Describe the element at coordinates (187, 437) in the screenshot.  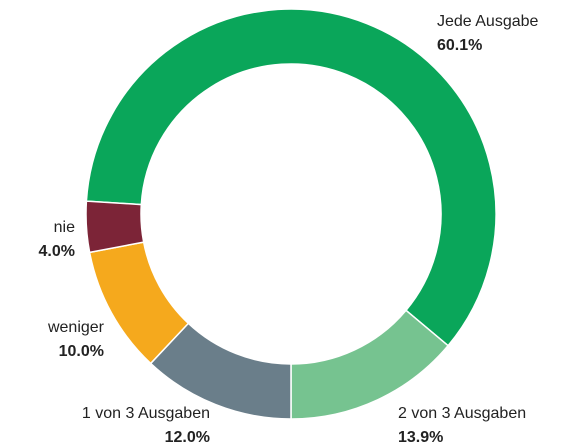
I see `value-label: 12.0%` at that location.